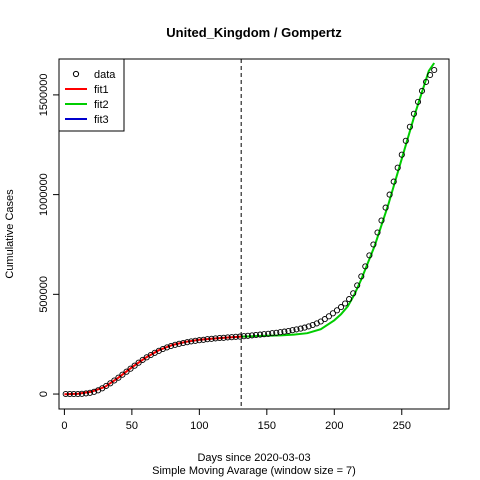 The height and width of the screenshot is (480, 480). I want to click on x-tick-label: 250, so click(402, 426).